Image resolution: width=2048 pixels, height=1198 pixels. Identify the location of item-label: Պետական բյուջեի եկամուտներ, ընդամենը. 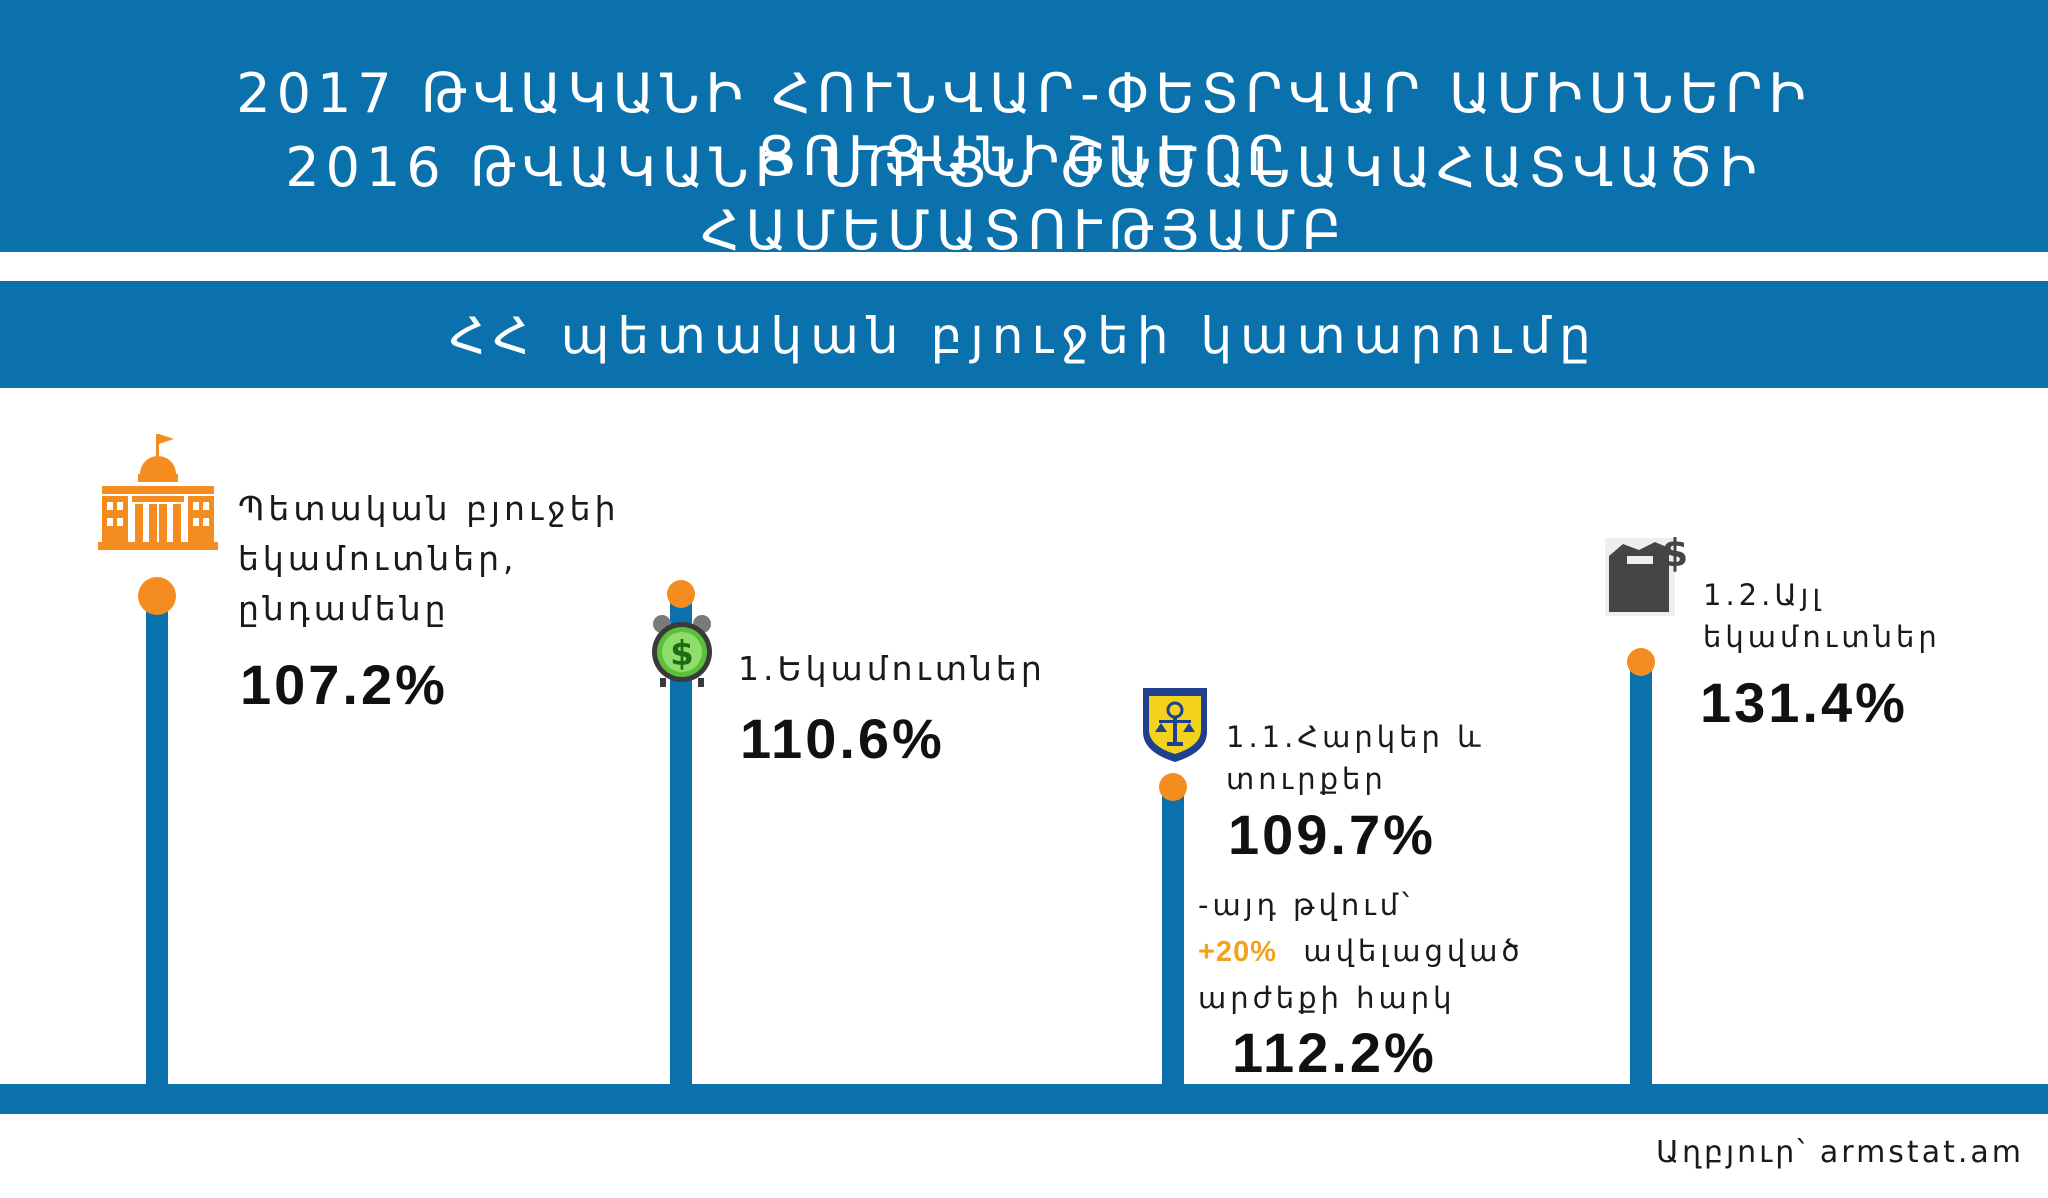
(429, 558).